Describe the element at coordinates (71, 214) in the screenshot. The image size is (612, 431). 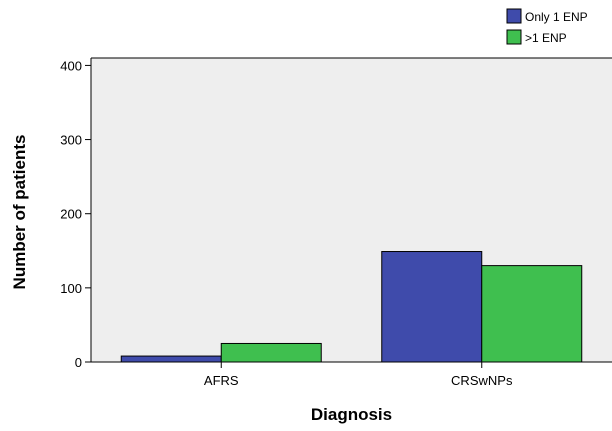
I see `y-tick-label: 200` at that location.